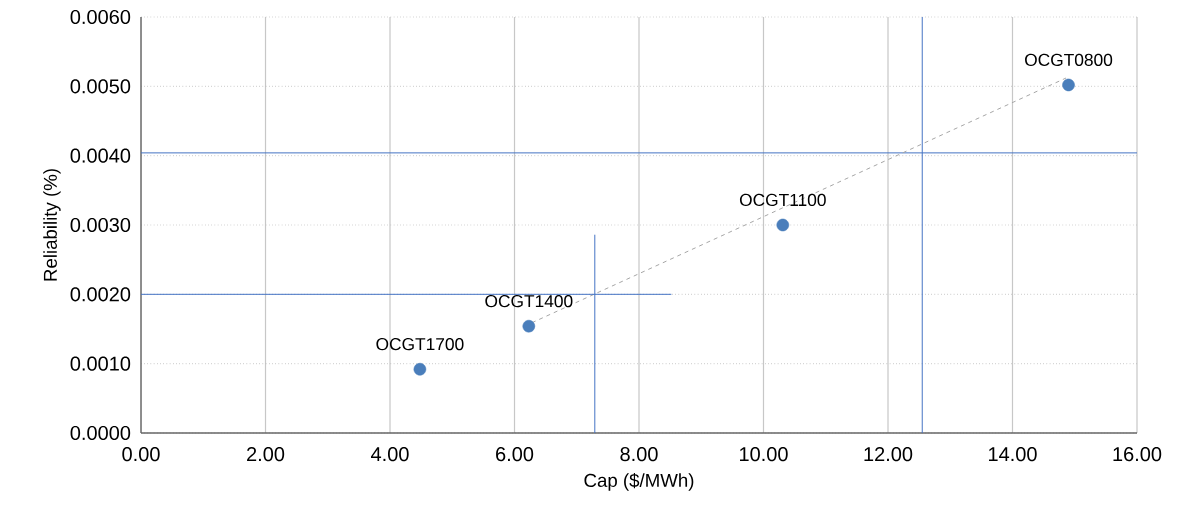 The width and height of the screenshot is (1179, 521). I want to click on x-tick-label: 12.00, so click(888, 454).